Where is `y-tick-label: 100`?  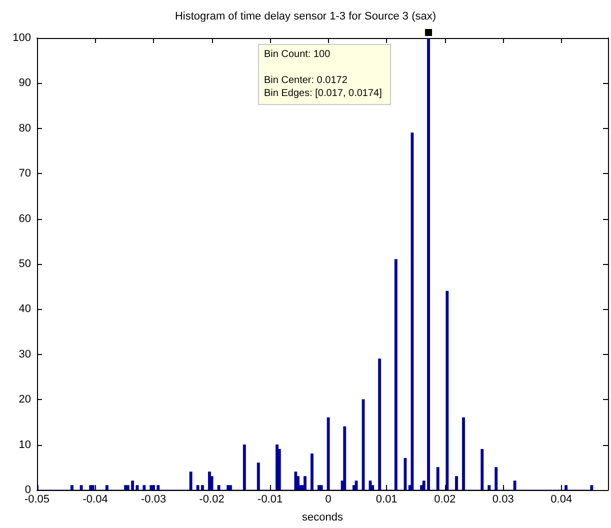
y-tick-label: 100 is located at coordinates (21, 38).